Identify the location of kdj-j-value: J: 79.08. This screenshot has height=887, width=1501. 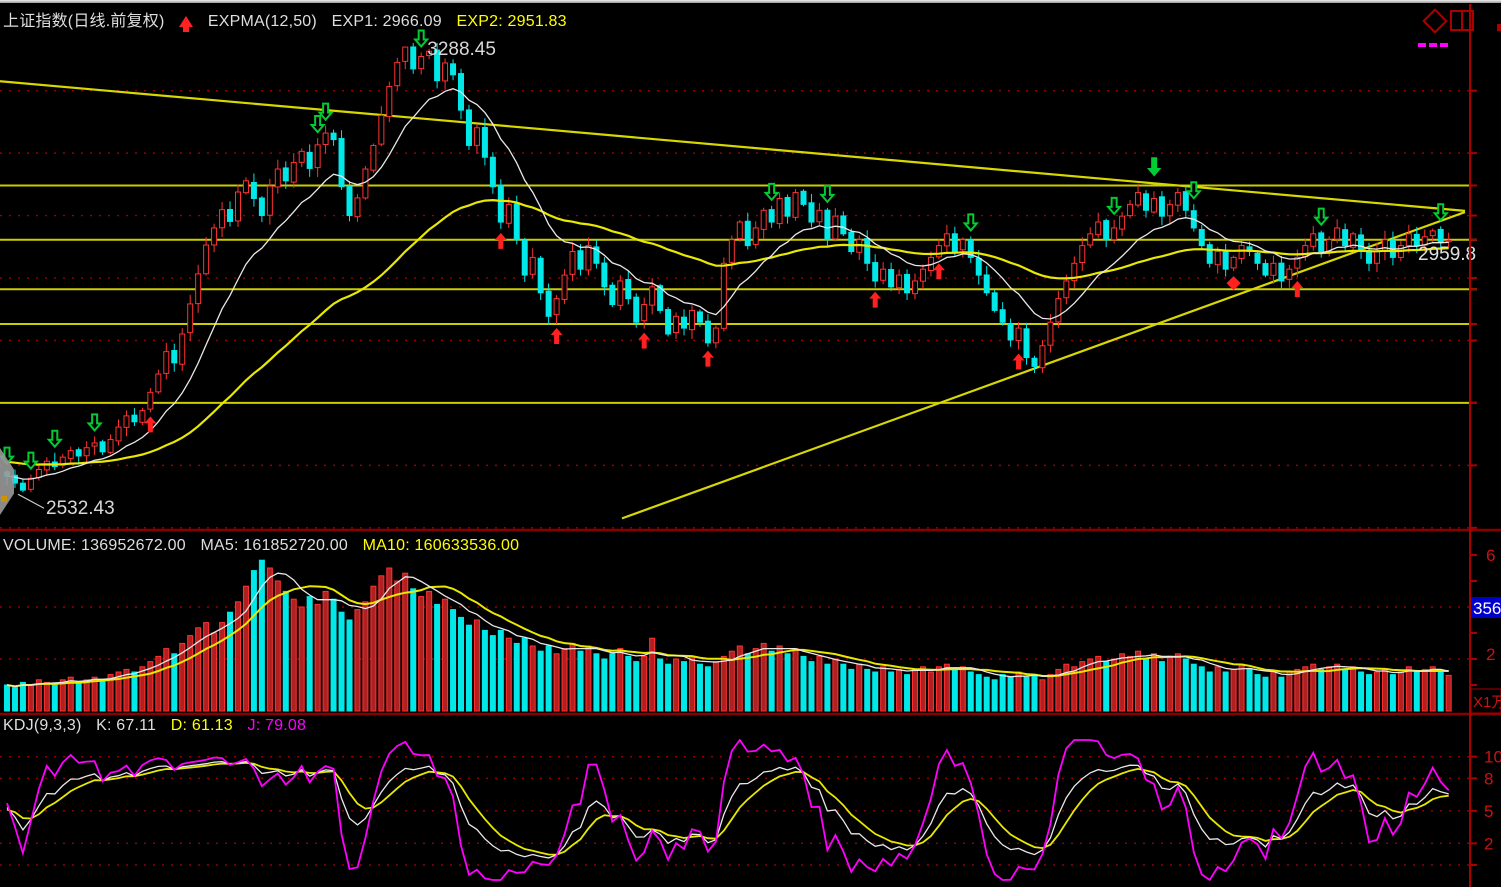
(277, 725).